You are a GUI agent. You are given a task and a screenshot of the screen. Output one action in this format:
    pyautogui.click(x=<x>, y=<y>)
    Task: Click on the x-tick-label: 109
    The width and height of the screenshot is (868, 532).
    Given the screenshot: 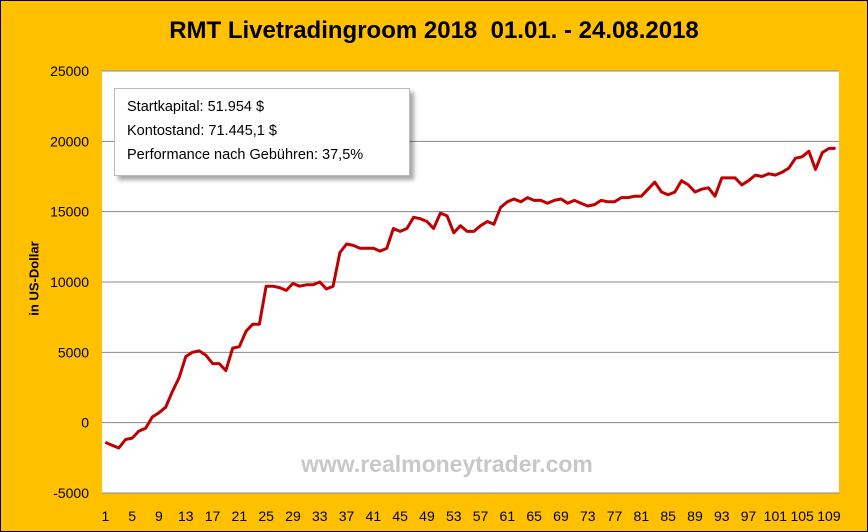 What is the action you would take?
    pyautogui.click(x=829, y=516)
    